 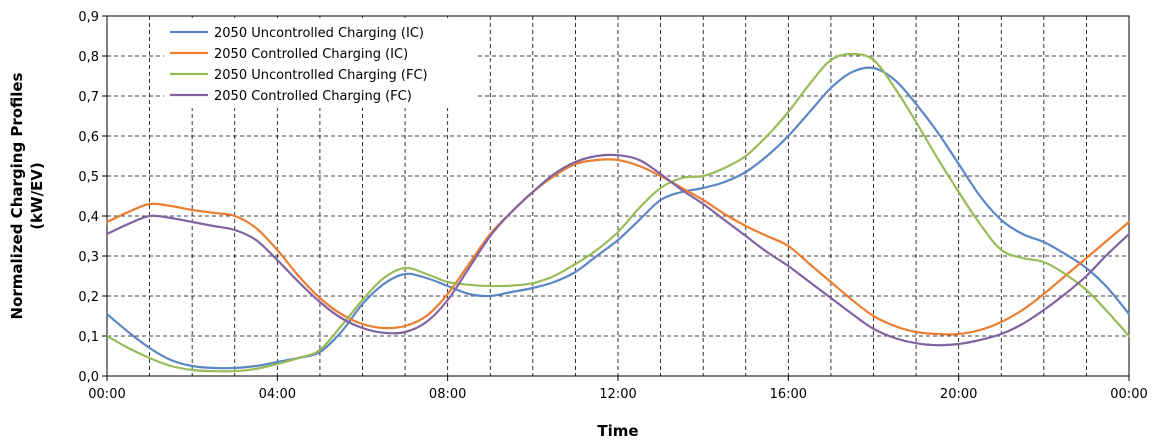 I want to click on x-tick-label: 04:00, so click(x=277, y=394).